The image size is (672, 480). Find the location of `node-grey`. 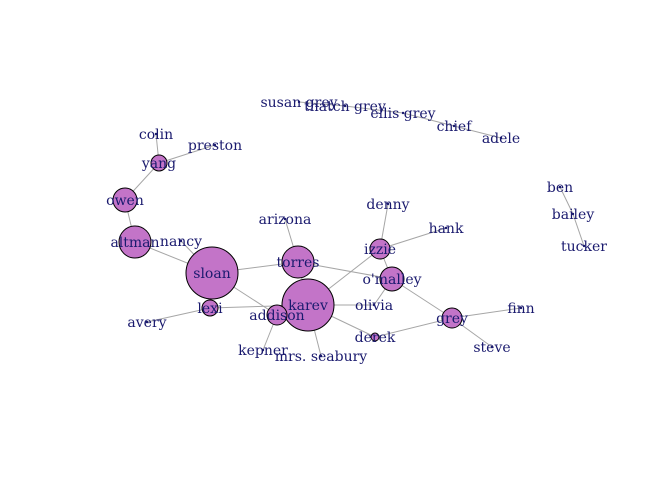

node-grey is located at coordinates (452, 318).